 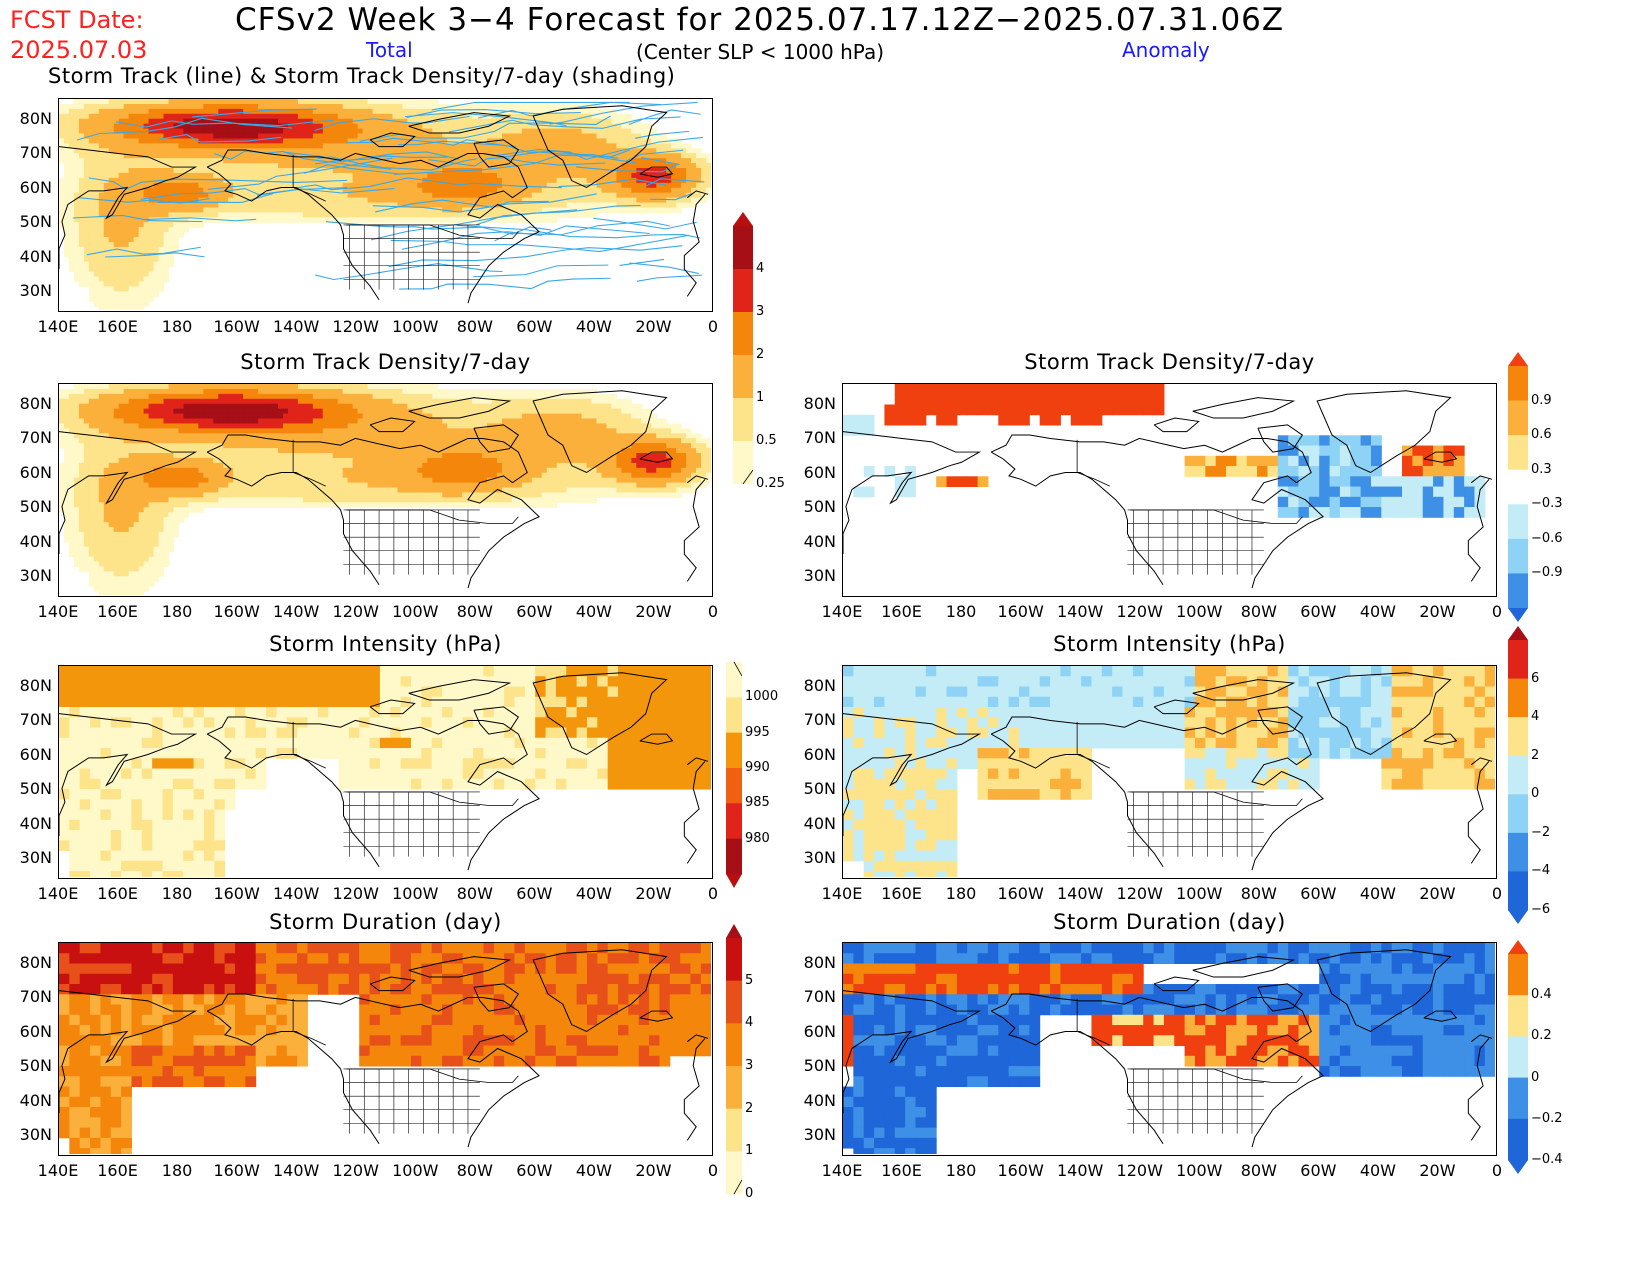 I want to click on colorbar-label: −6, so click(x=1541, y=909).